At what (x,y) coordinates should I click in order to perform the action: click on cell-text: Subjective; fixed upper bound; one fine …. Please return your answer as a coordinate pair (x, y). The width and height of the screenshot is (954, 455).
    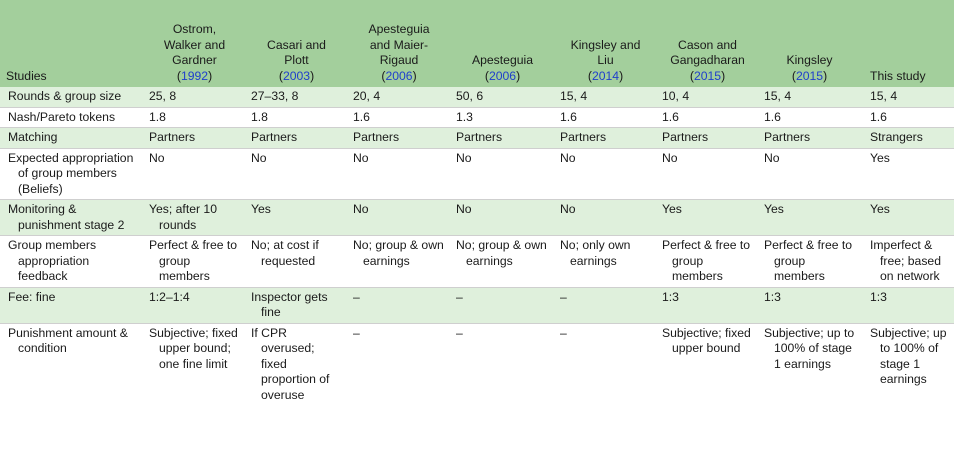
    Looking at the image, I should click on (193, 348).